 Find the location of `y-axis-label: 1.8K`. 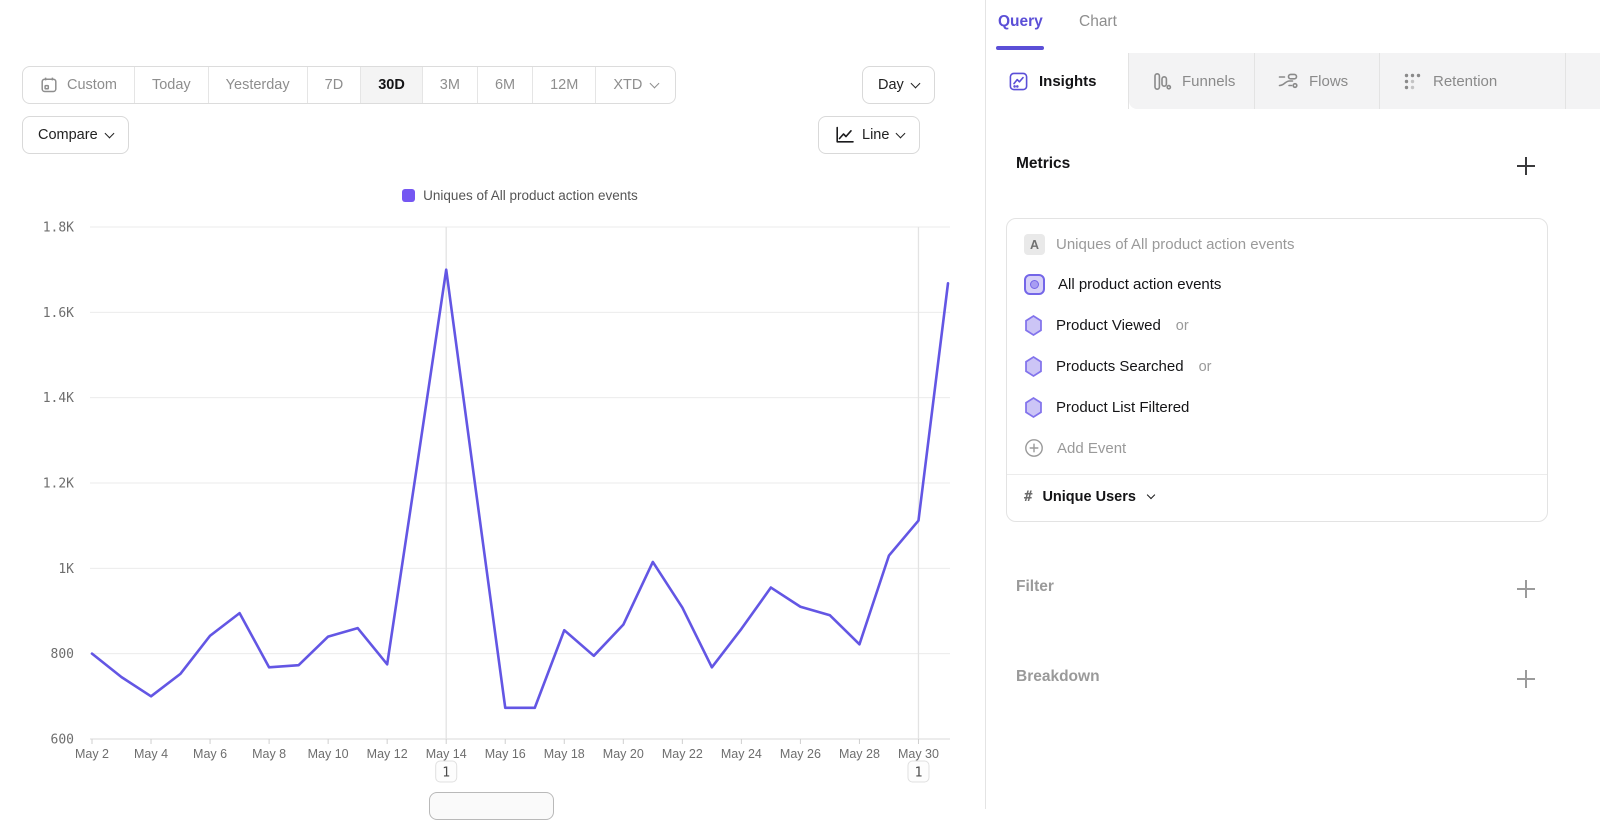

y-axis-label: 1.8K is located at coordinates (58, 228).